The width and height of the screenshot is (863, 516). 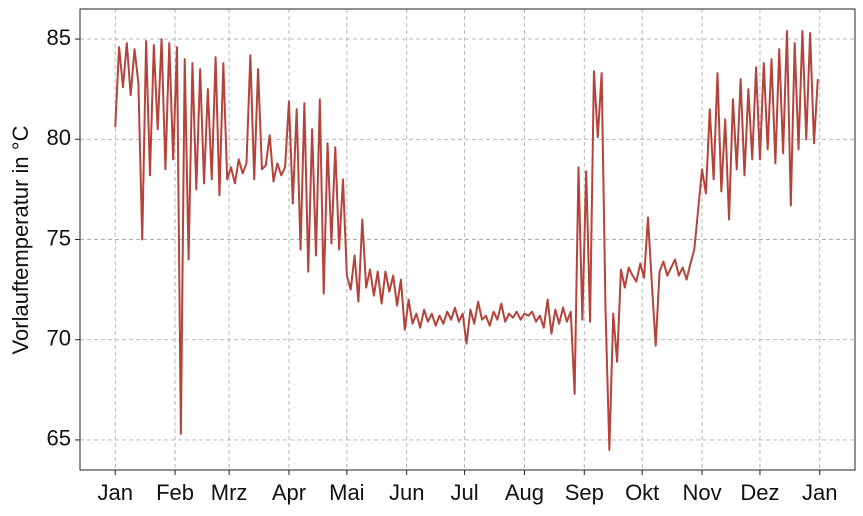 I want to click on x-tick-label: Dez, so click(x=759, y=492).